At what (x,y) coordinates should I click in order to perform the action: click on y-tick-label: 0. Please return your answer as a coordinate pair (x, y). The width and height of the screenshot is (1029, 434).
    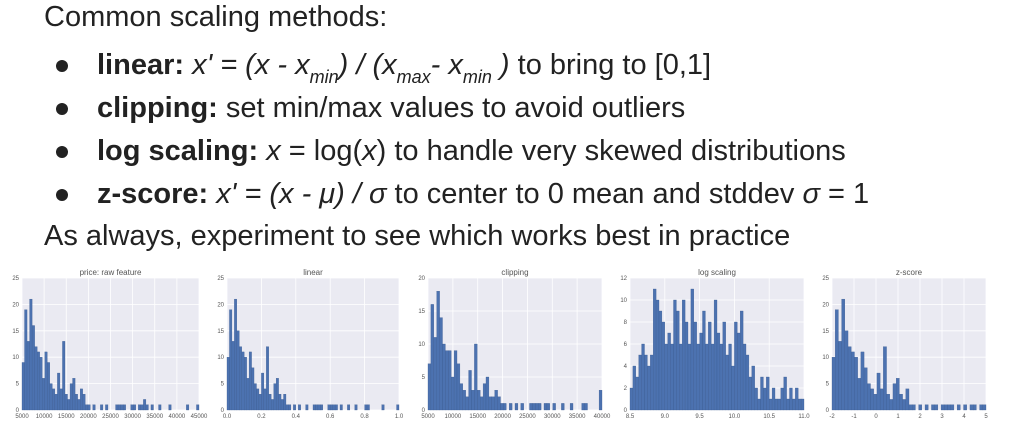
    Looking at the image, I should click on (424, 411).